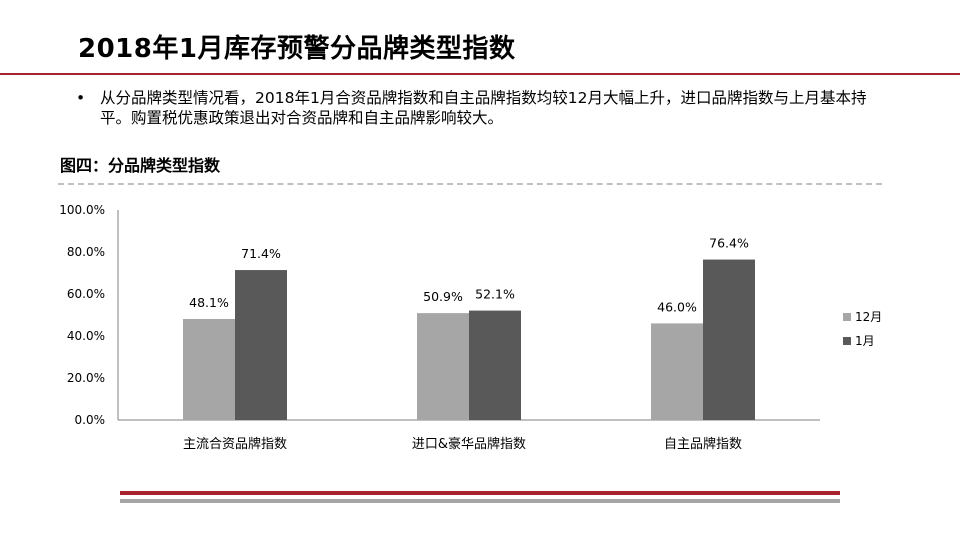 The width and height of the screenshot is (960, 540). Describe the element at coordinates (90, 420) in the screenshot. I see `y-tick-label: 0.0%` at that location.